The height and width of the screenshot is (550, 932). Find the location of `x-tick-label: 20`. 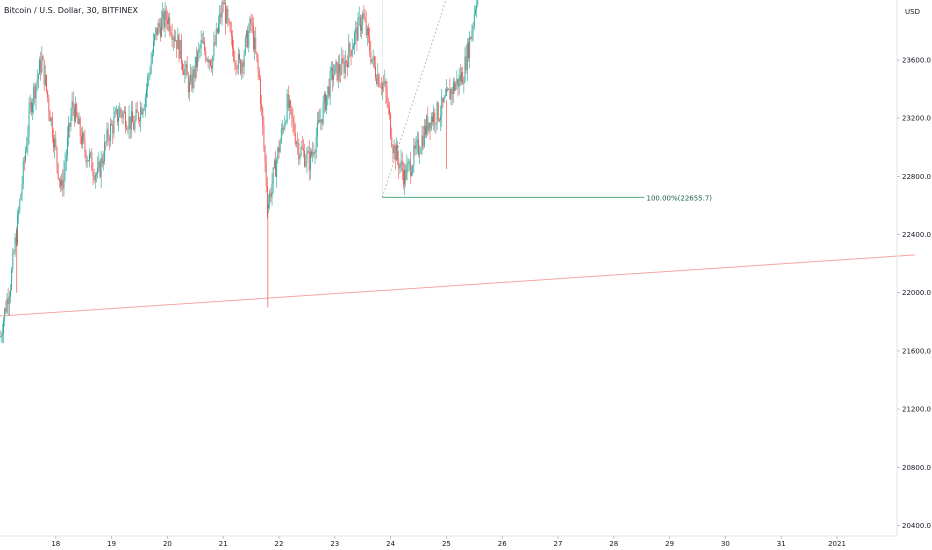

x-tick-label: 20 is located at coordinates (167, 544).